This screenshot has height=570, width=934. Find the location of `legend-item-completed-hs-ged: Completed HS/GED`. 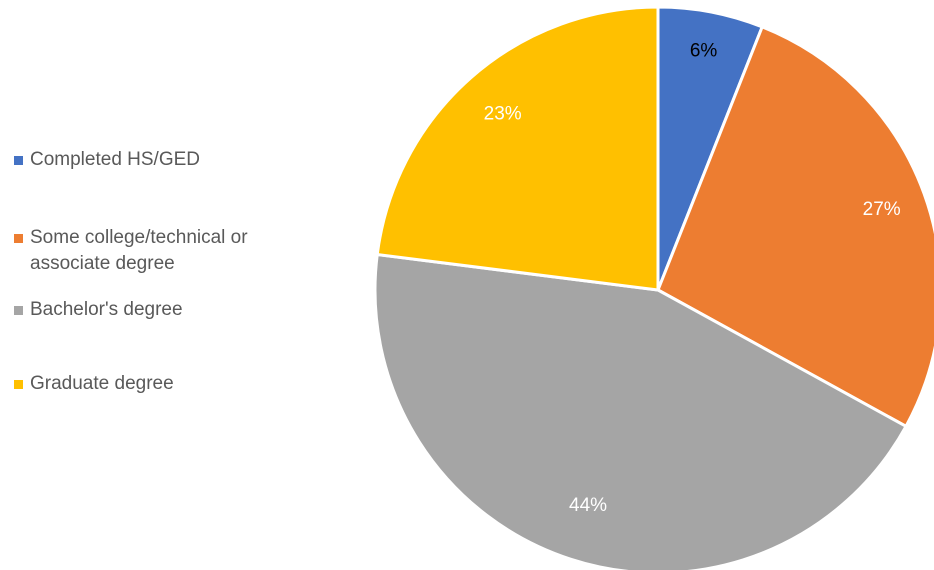

legend-item-completed-hs-ged: Completed HS/GED is located at coordinates (172, 160).